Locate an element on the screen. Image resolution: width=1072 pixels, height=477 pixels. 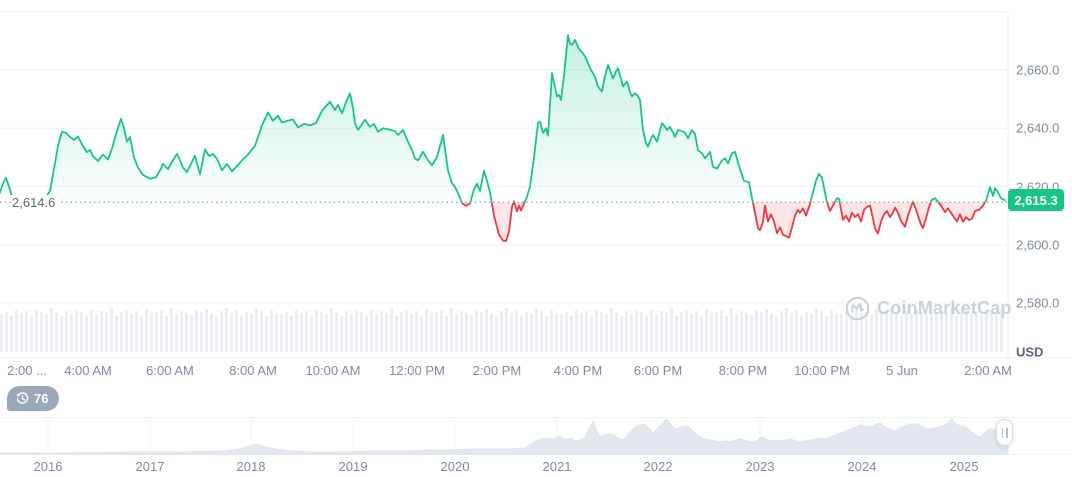
baseline-price-label: 2,614.6 is located at coordinates (35, 202).